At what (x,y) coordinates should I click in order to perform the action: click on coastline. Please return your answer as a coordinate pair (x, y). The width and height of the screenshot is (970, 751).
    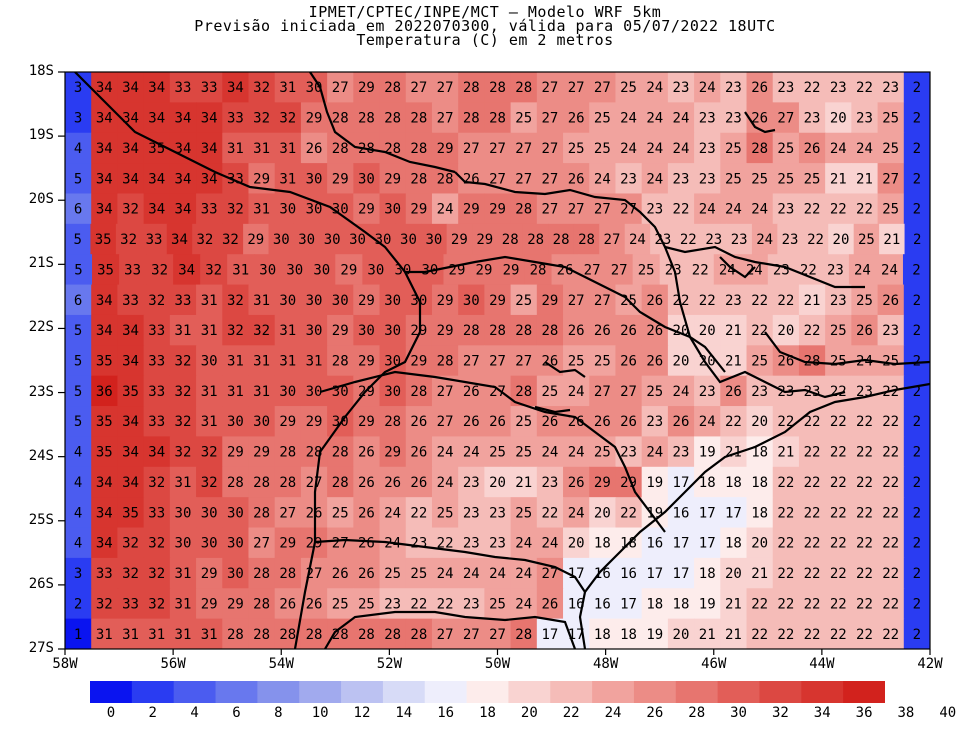
    Looking at the image, I should click on (754, 515).